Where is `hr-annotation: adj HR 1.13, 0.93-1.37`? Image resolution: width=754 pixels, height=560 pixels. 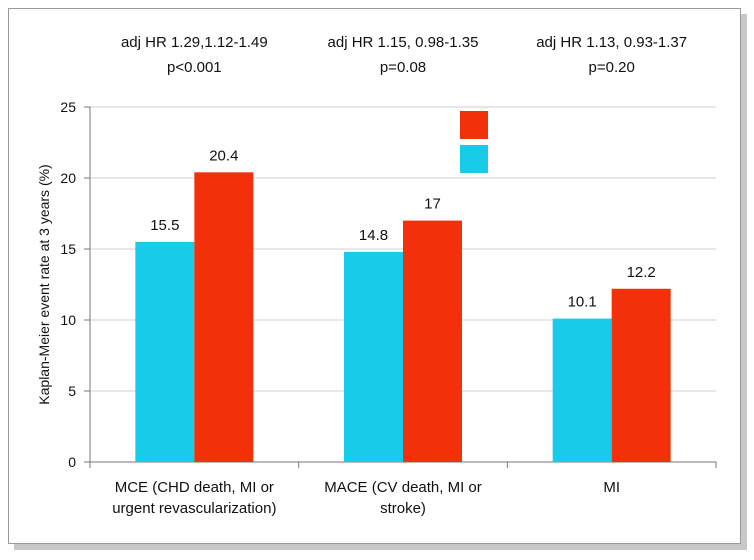
hr-annotation: adj HR 1.13, 0.93-1.37 is located at coordinates (611, 42).